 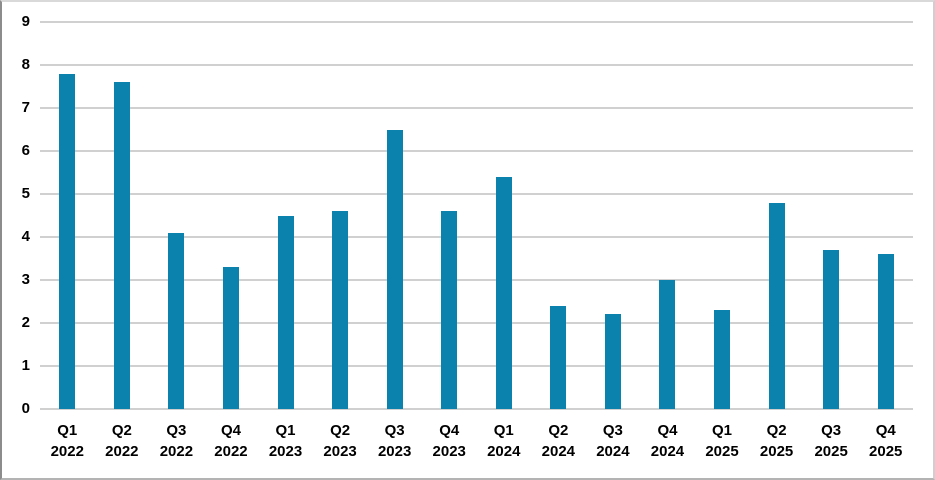 What do you see at coordinates (722, 441) in the screenshot?
I see `x-category-label: Q1 2025` at bounding box center [722, 441].